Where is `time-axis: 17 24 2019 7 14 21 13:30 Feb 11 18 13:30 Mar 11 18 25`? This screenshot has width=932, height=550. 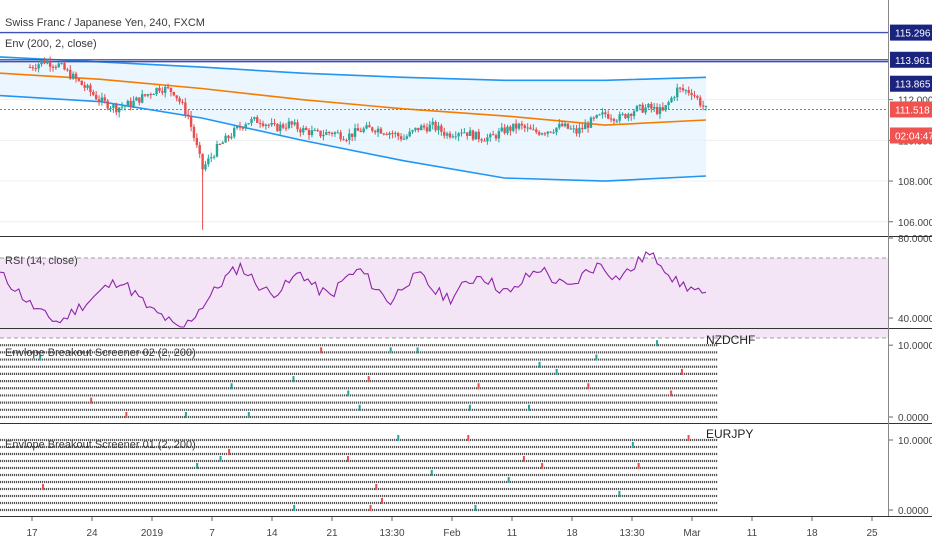 time-axis: 17 24 2019 7 14 21 13:30 Feb 11 18 13:30 Mar 11 18 25 is located at coordinates (452, 528).